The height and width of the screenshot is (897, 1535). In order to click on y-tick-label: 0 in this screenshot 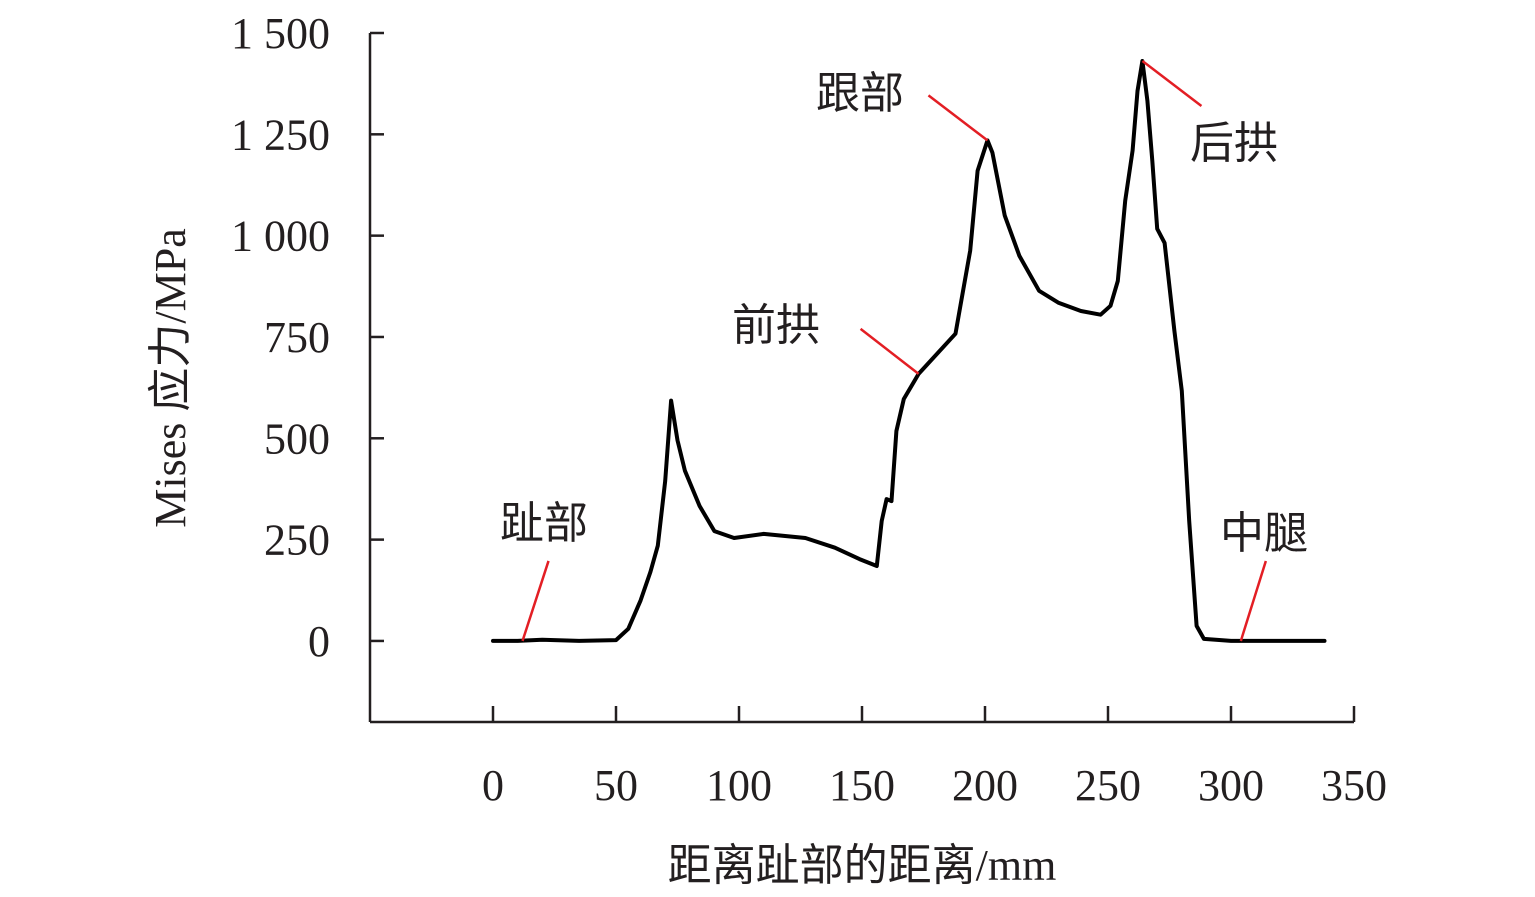, I will do `click(319, 641)`.